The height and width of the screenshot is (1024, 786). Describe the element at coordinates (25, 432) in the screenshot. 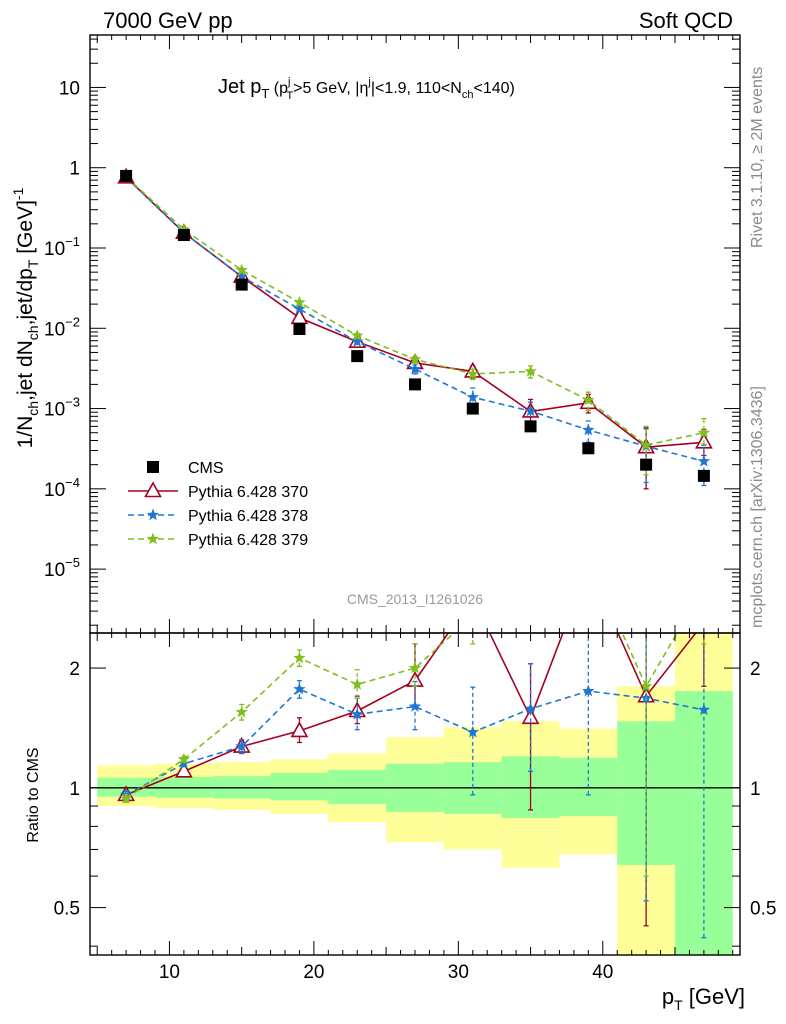

I see `ylabel-part: 1/N` at that location.